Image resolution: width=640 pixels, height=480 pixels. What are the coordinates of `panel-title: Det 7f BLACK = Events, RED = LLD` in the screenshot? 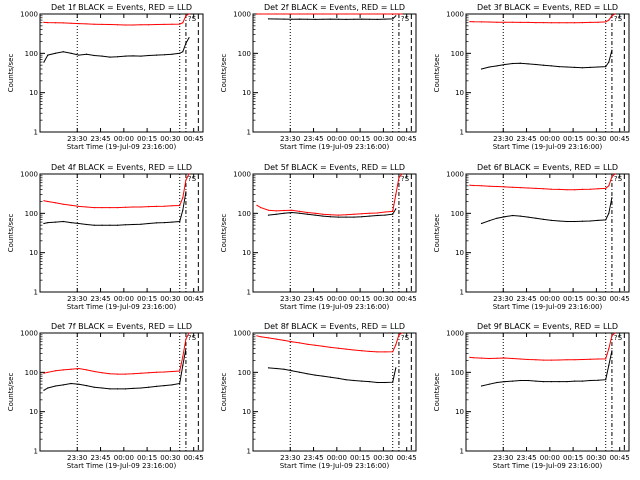 It's located at (121, 326).